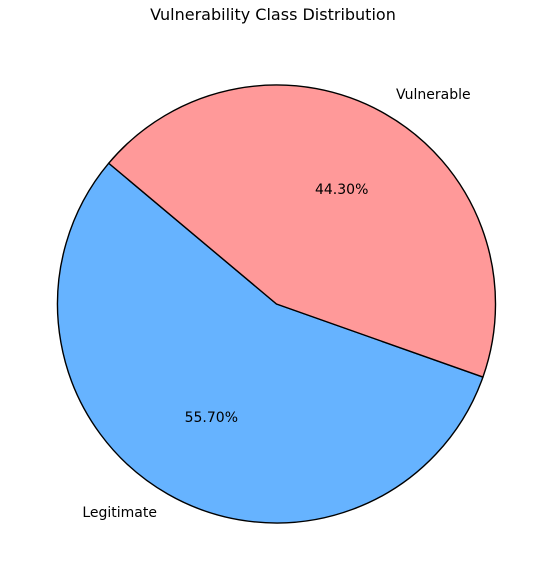 The image size is (546, 579). What do you see at coordinates (211, 418) in the screenshot?
I see `pie-percent-label-legitimate: 55.70%` at bounding box center [211, 418].